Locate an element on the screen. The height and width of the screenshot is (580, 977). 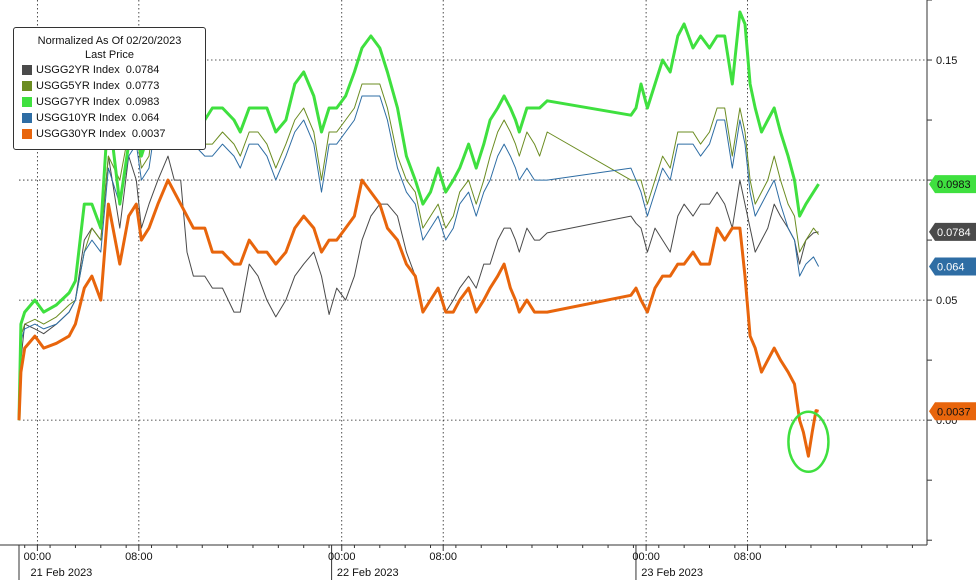
y-tick-label: 0.05 is located at coordinates (946, 301).